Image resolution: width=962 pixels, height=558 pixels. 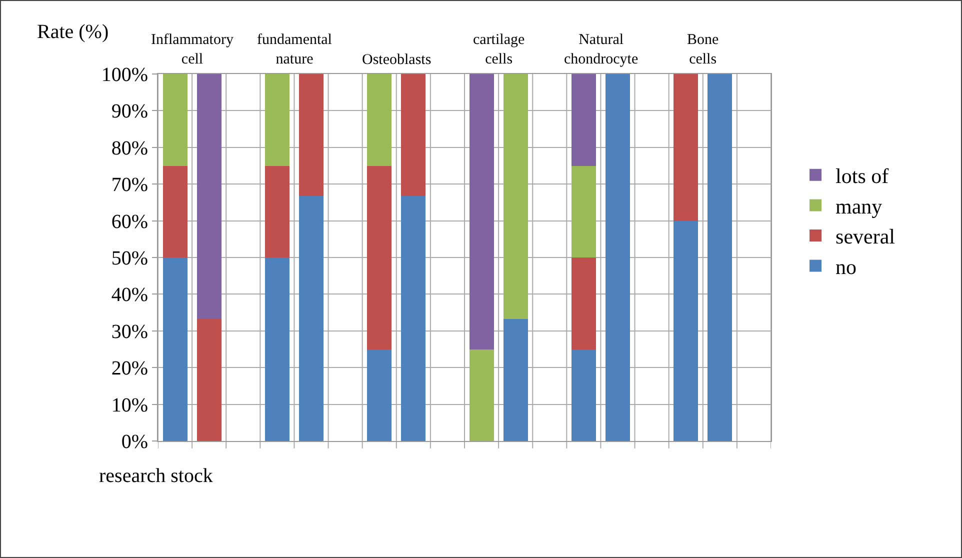 I want to click on text: Inflammatory cell, so click(x=192, y=50).